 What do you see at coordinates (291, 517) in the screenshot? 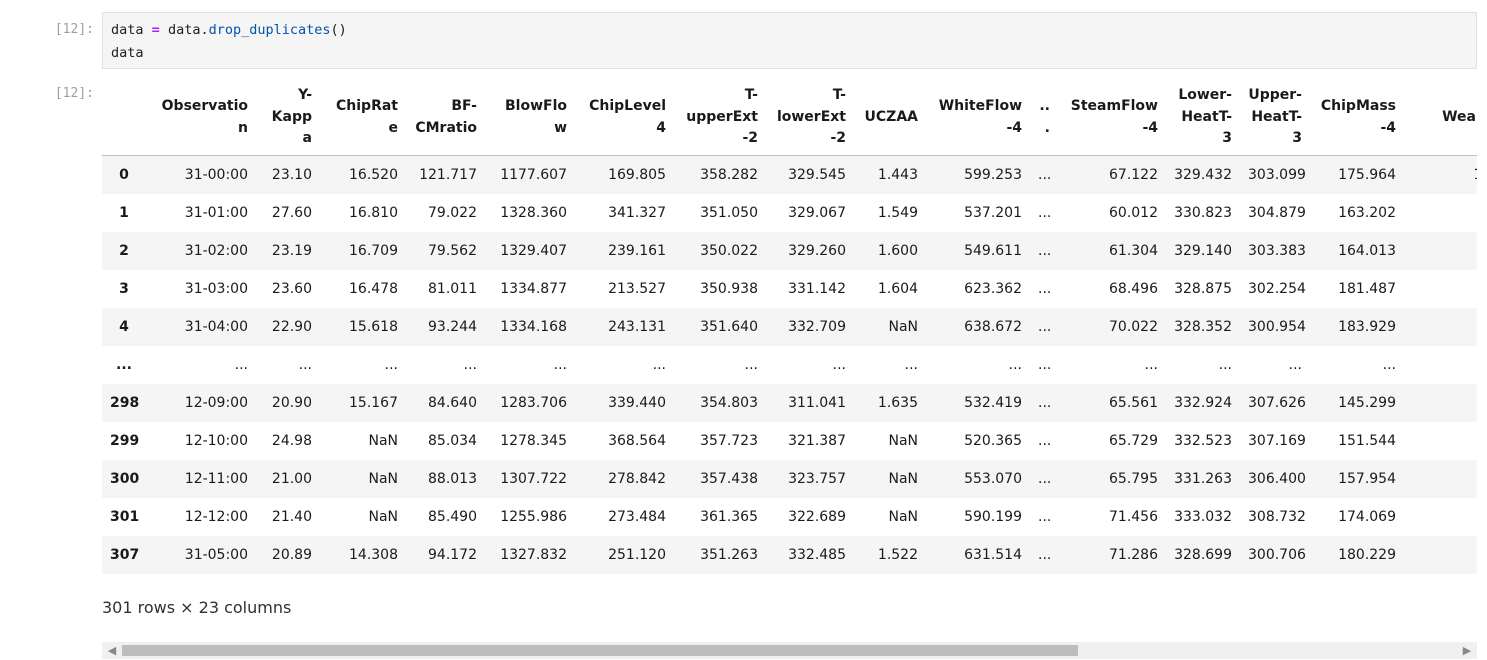
I see `table-cell: 21.40` at bounding box center [291, 517].